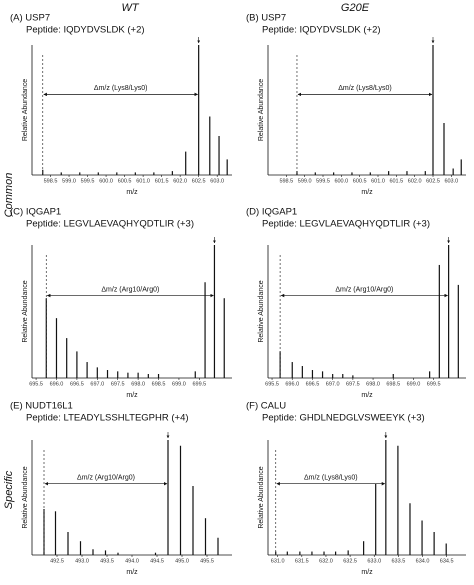  Describe the element at coordinates (302, 561) in the screenshot. I see `x-tick-label: 631.5` at that location.